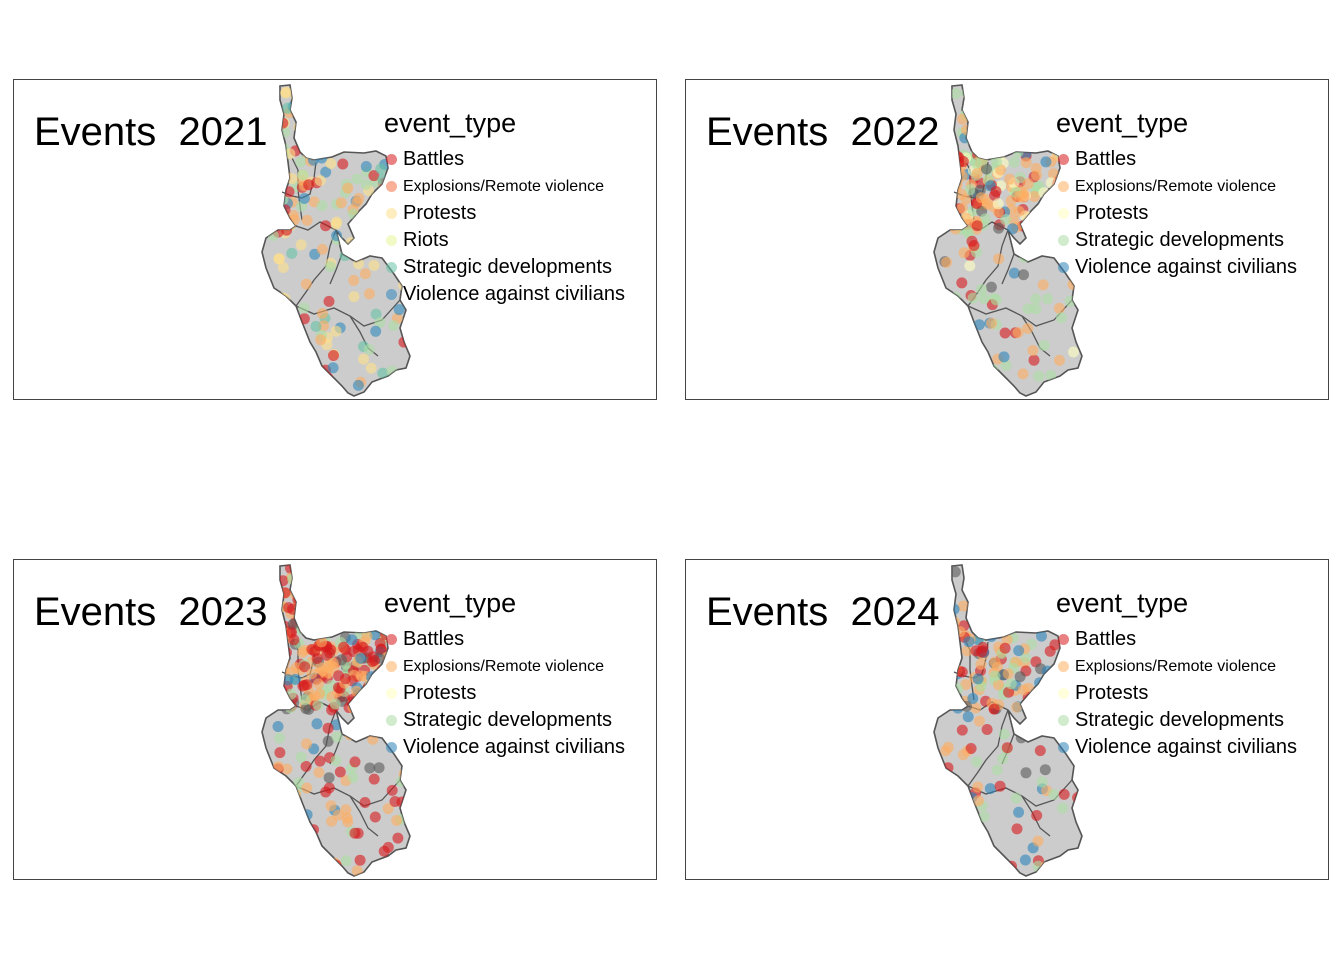 The height and width of the screenshot is (960, 1344). What do you see at coordinates (426, 240) in the screenshot?
I see `legend-label: Riots` at bounding box center [426, 240].